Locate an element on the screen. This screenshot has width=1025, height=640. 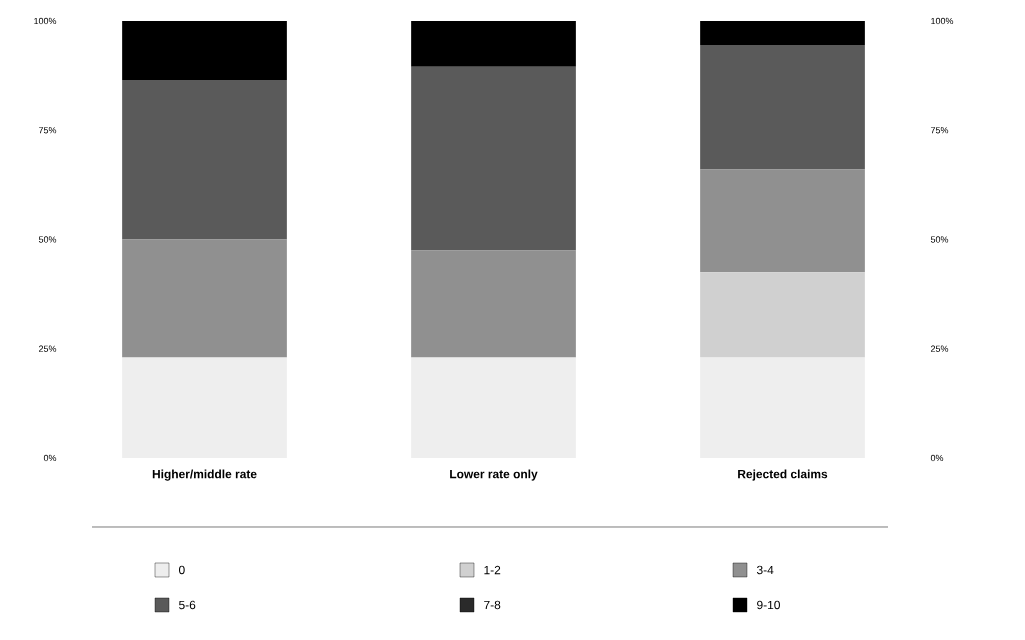
legend-label: 7-8 is located at coordinates (492, 605).